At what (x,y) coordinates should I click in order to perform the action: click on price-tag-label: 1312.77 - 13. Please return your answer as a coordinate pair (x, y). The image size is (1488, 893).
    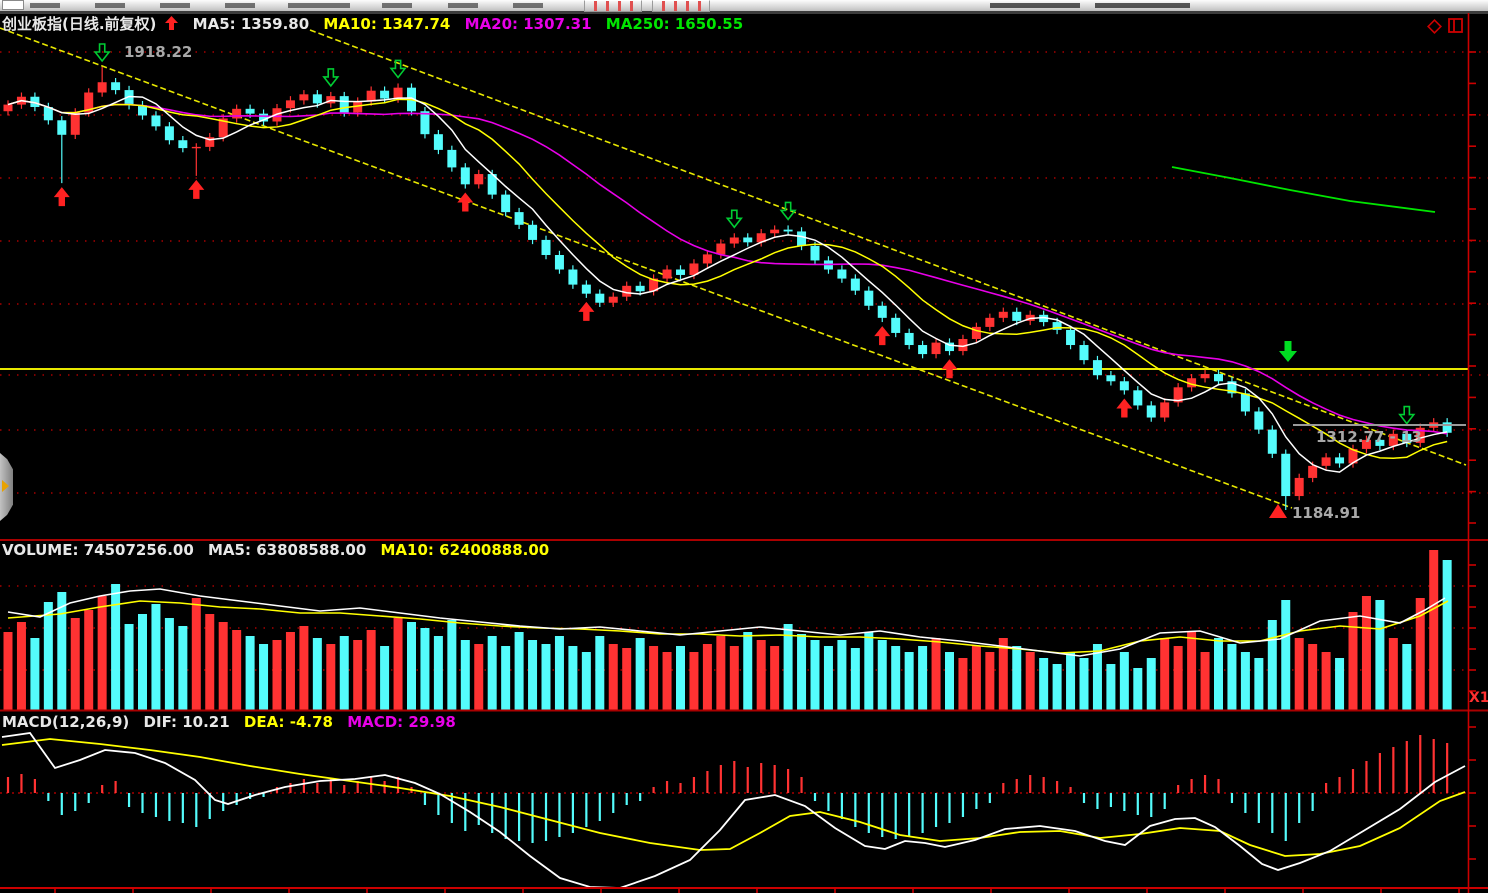
    Looking at the image, I should click on (1369, 437).